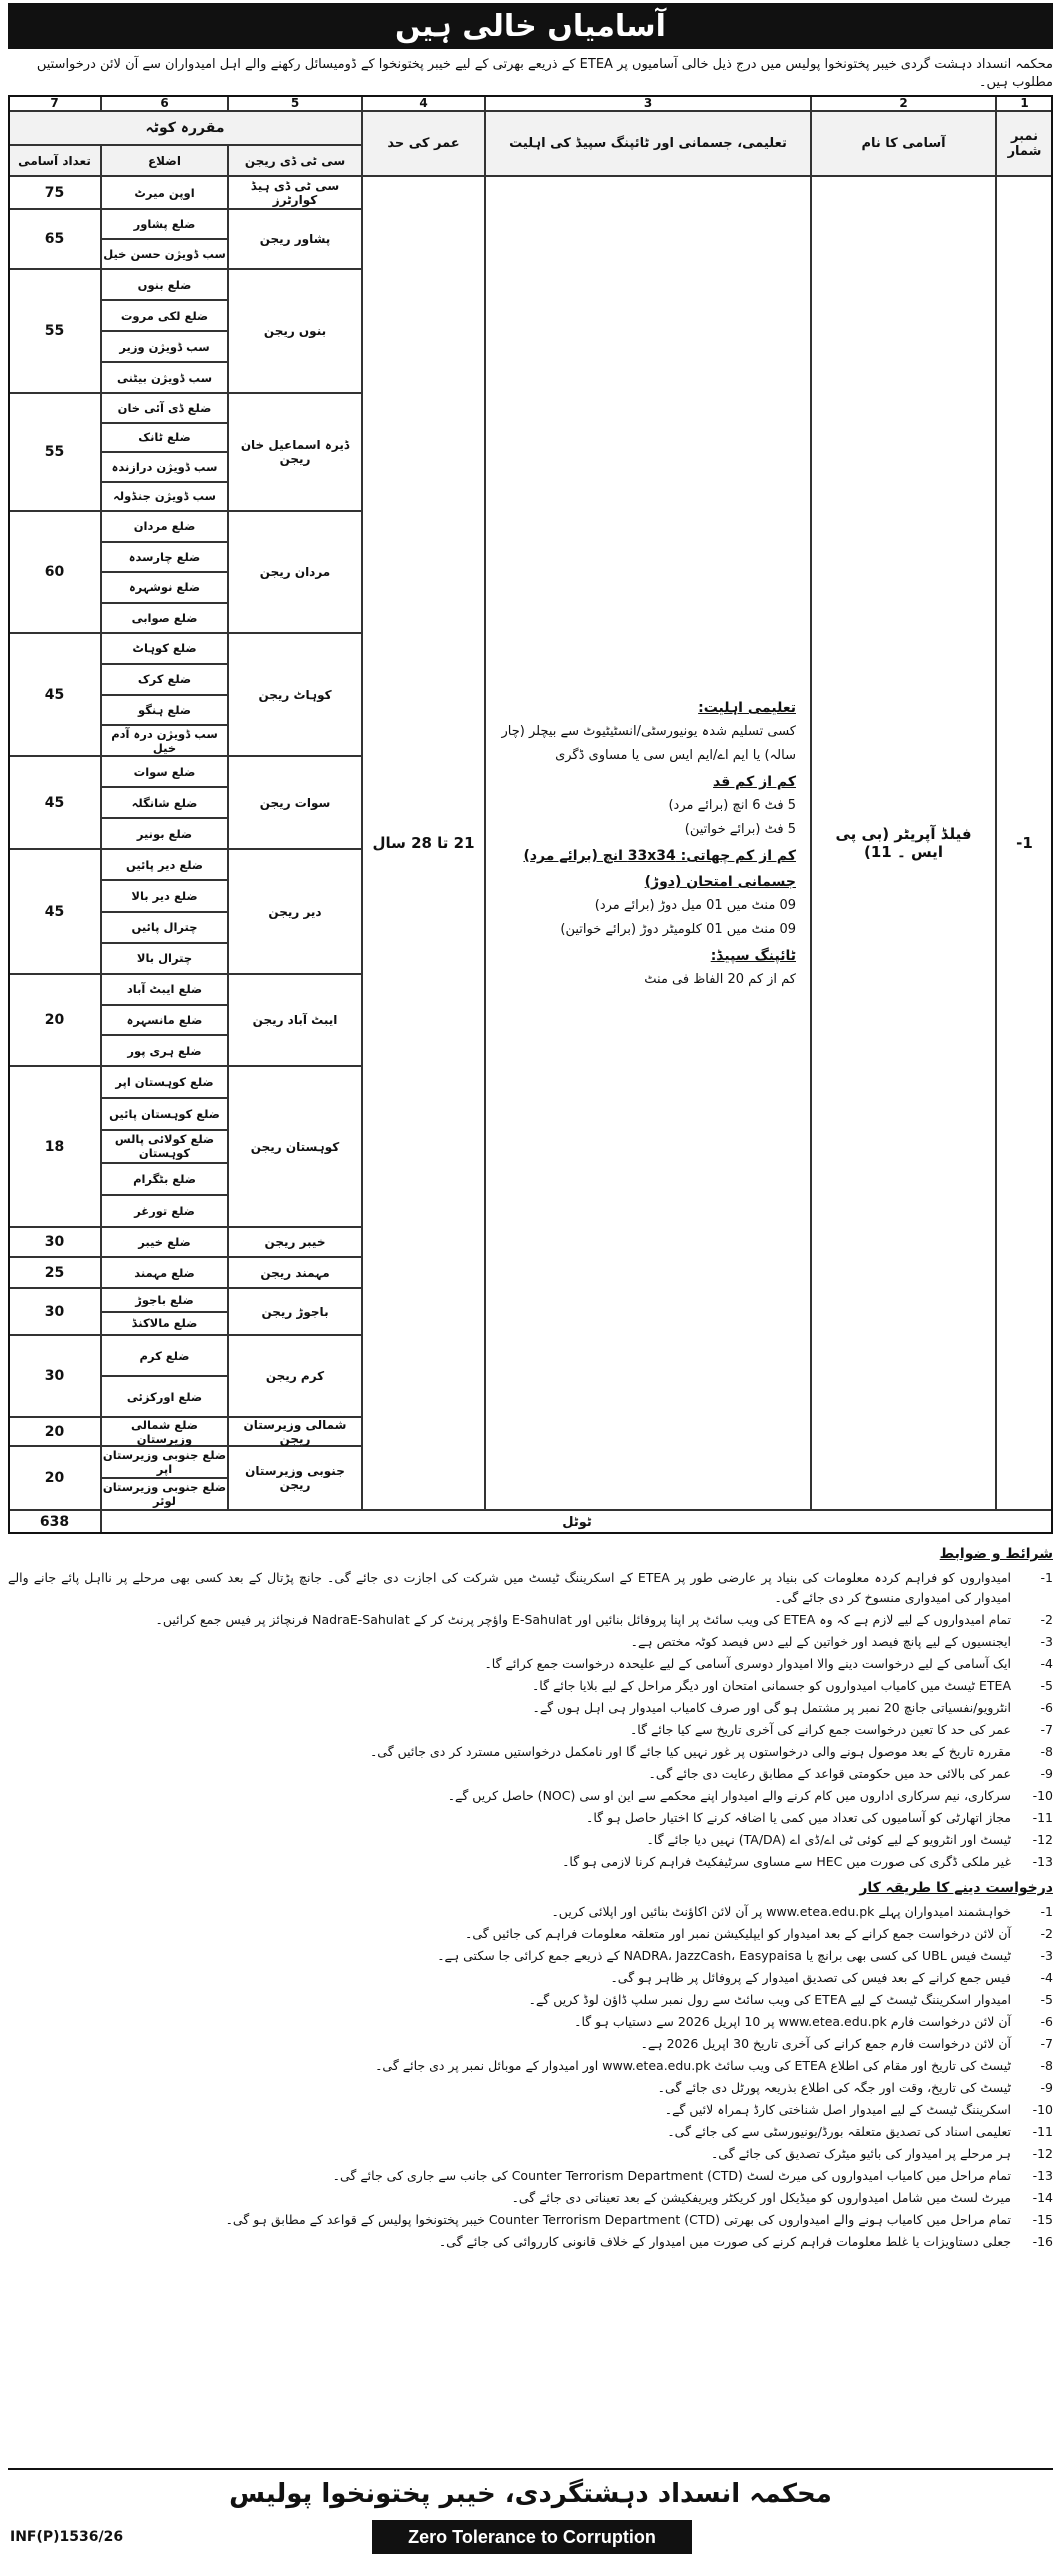 This screenshot has height=2560, width=1061. I want to click on district: ضلع جنوبی وزیرستان لوئر, so click(164, 1494).